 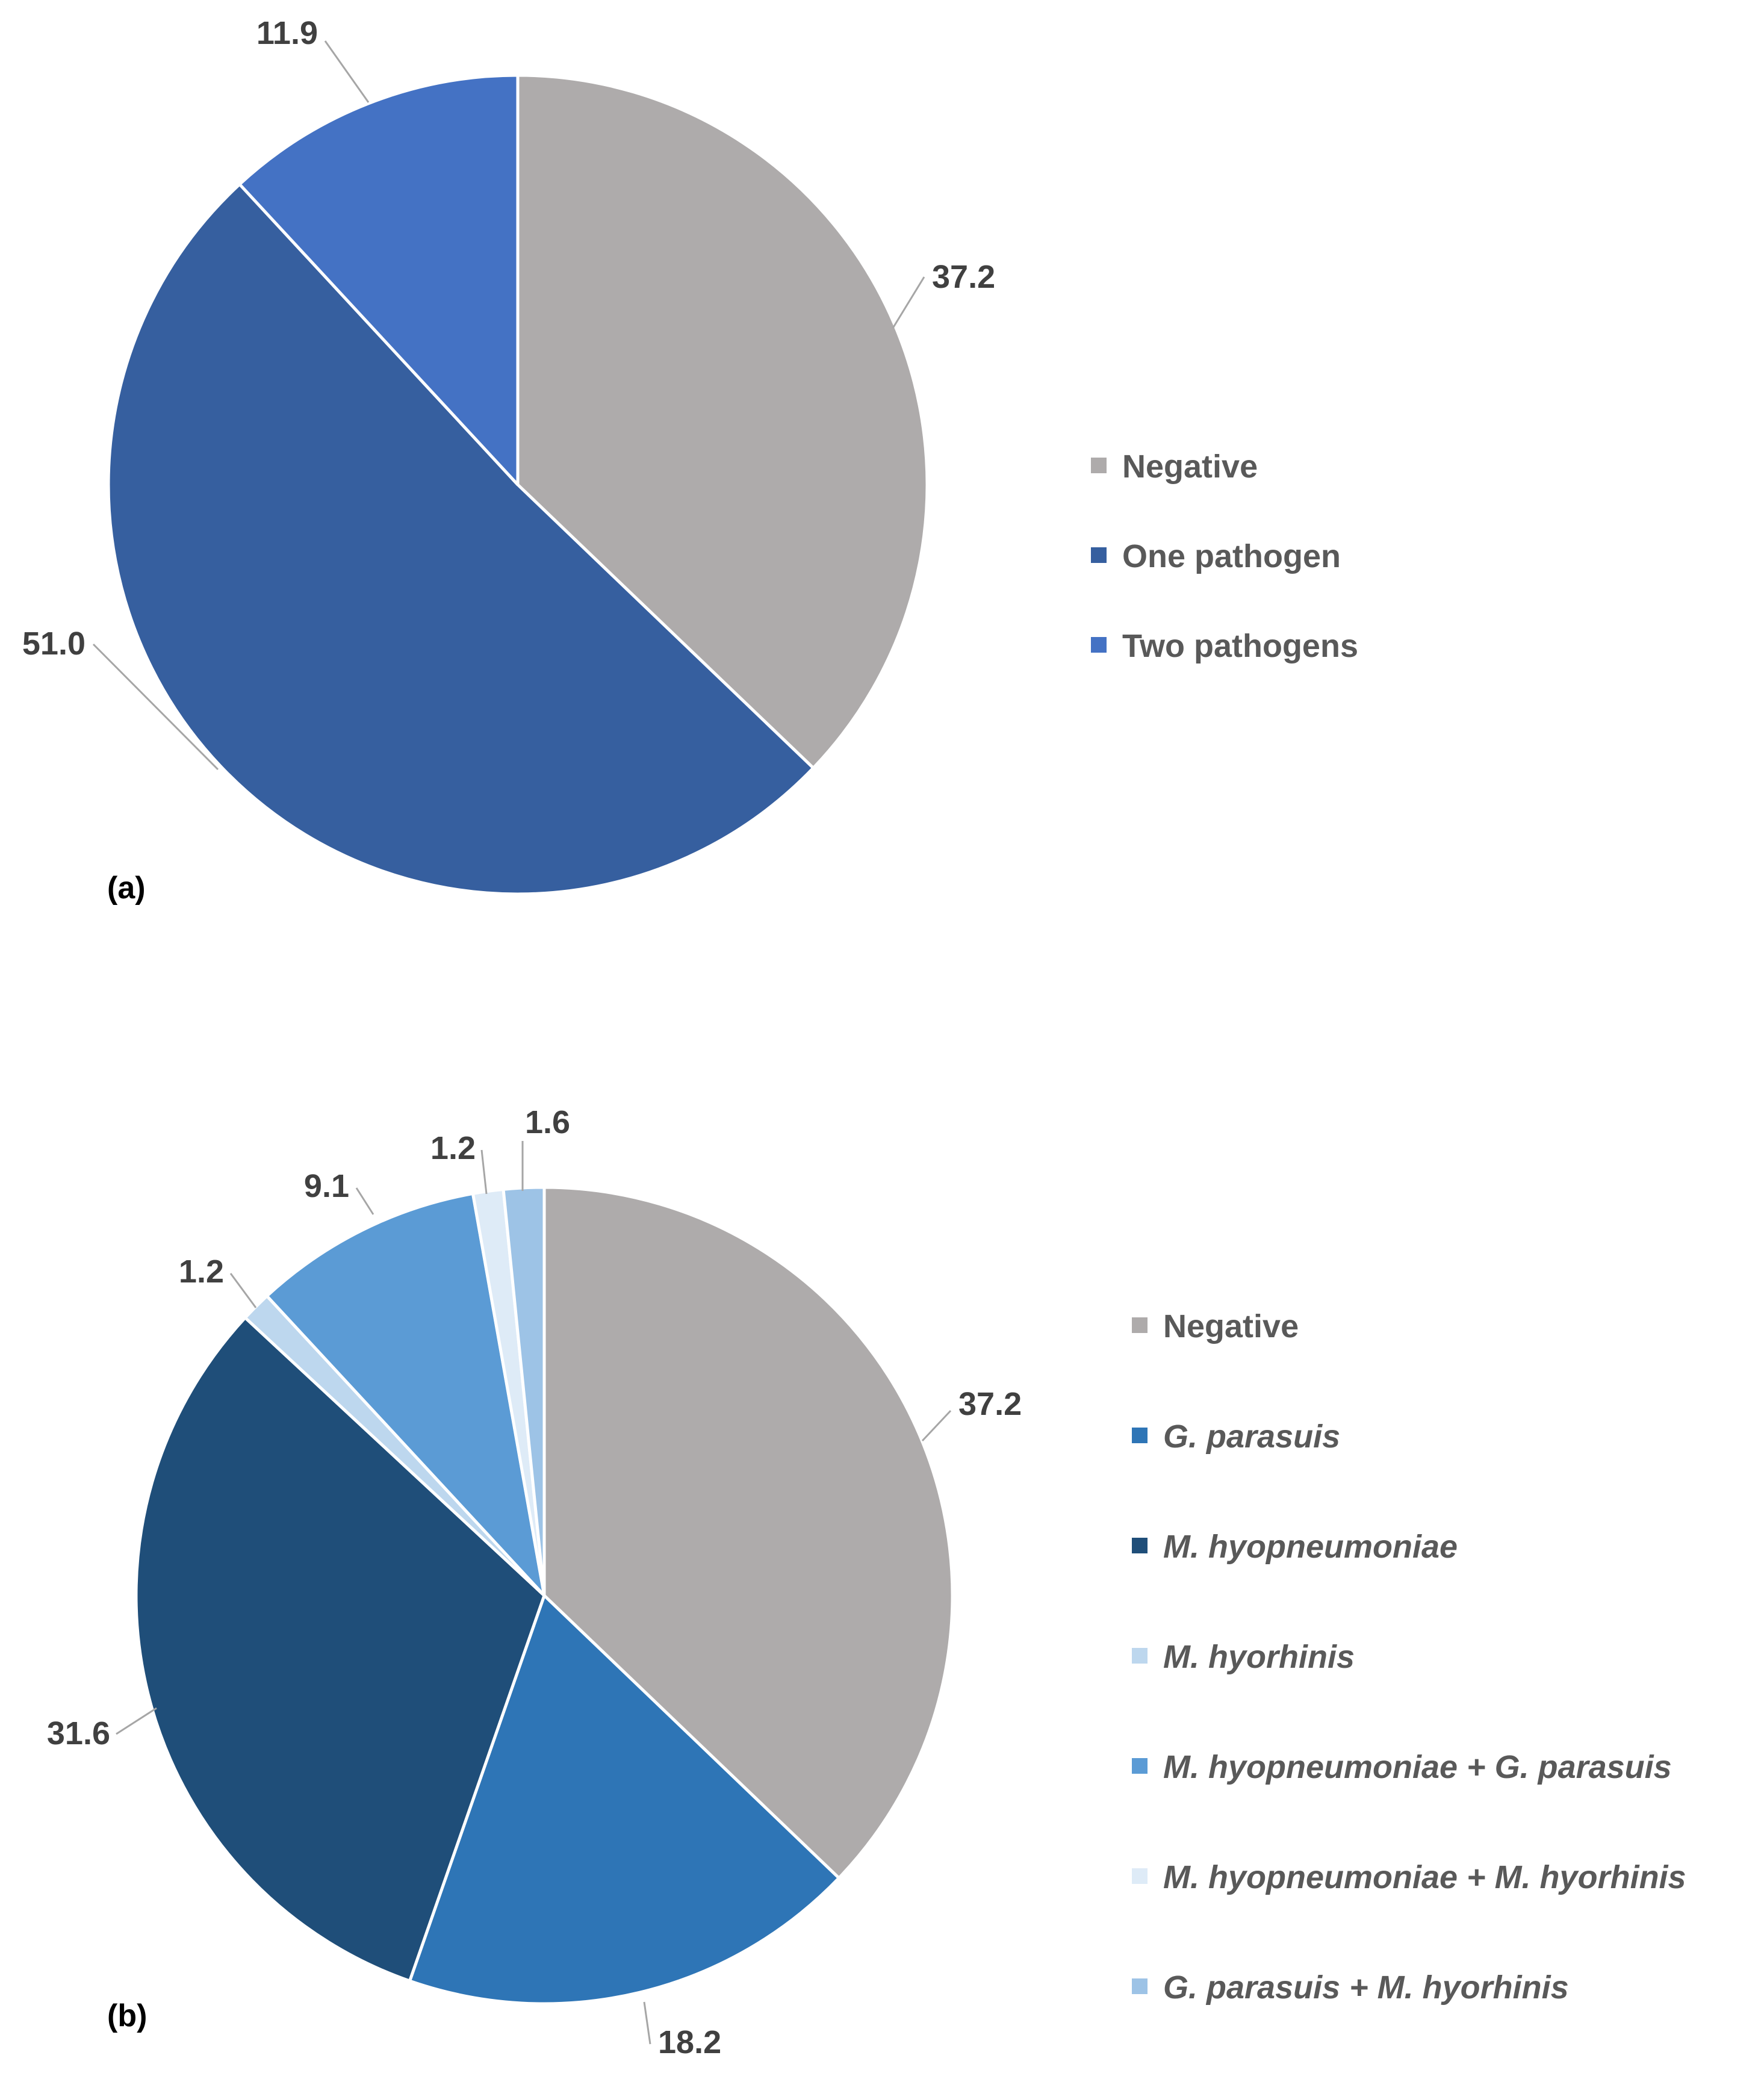 I want to click on leader-line-m-hyopneumoniae-m-hyorhinis, so click(x=484, y=1172).